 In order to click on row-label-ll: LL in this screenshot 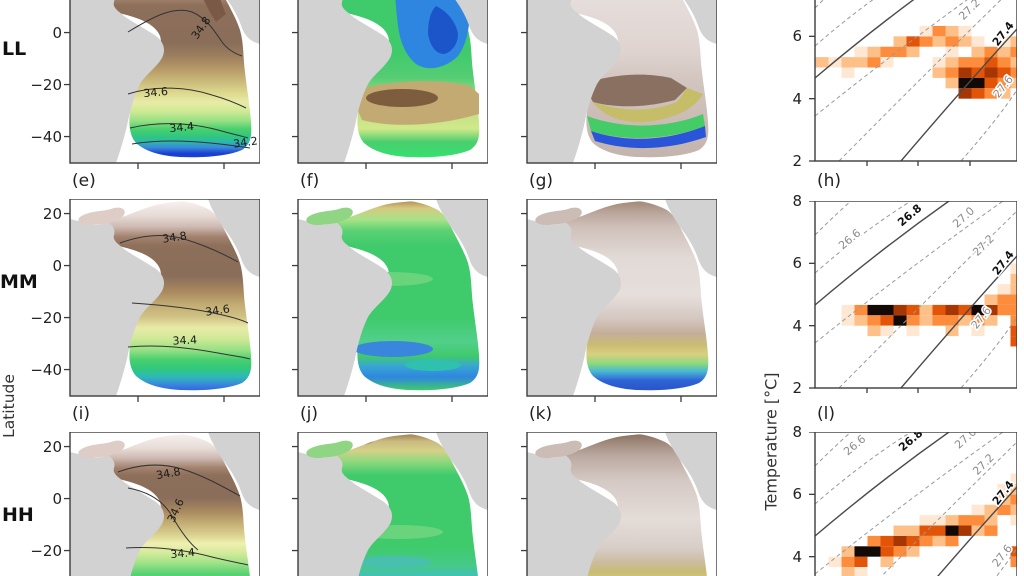, I will do `click(14, 49)`.